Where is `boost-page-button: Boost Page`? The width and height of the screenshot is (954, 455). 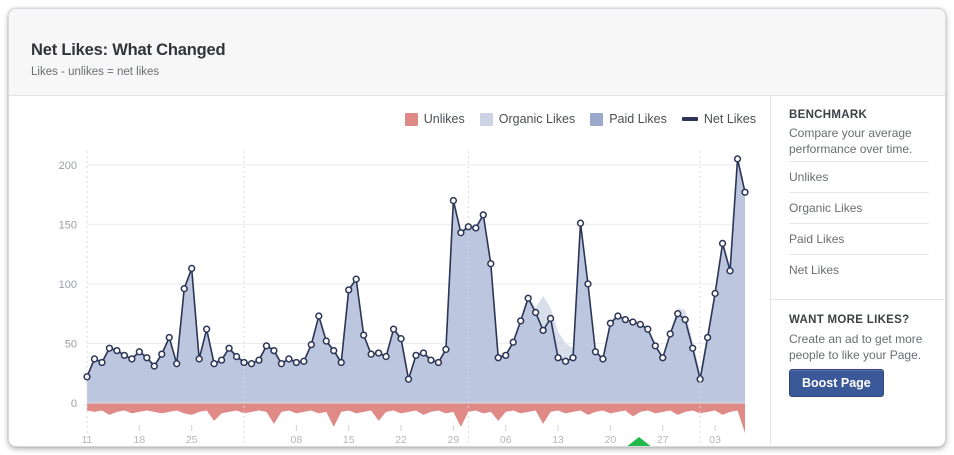
boost-page-button: Boost Page is located at coordinates (836, 383).